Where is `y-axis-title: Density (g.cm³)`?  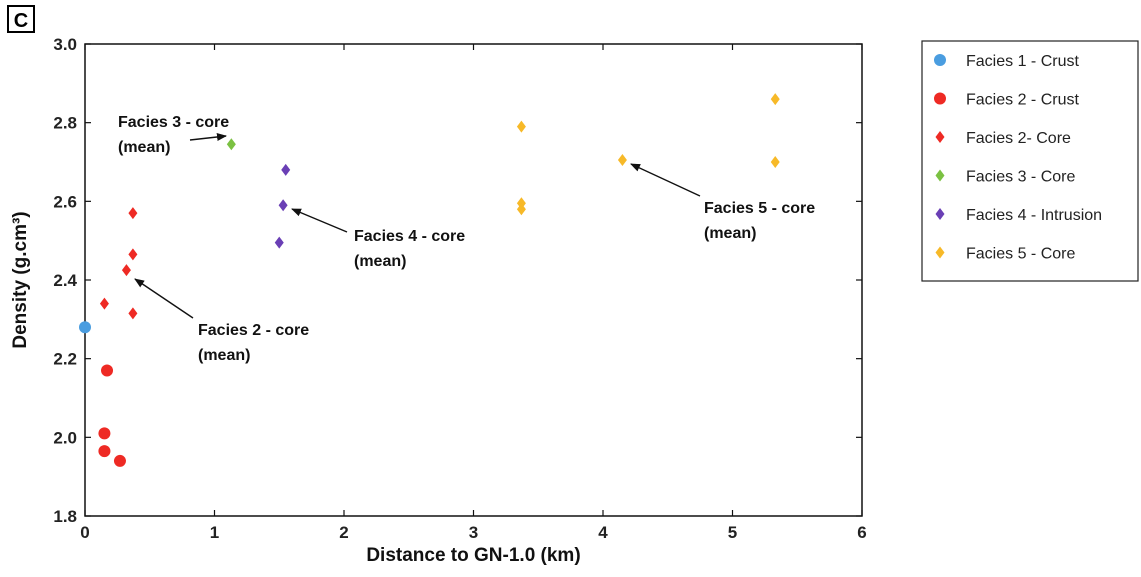
y-axis-title: Density (g.cm³) is located at coordinates (20, 279).